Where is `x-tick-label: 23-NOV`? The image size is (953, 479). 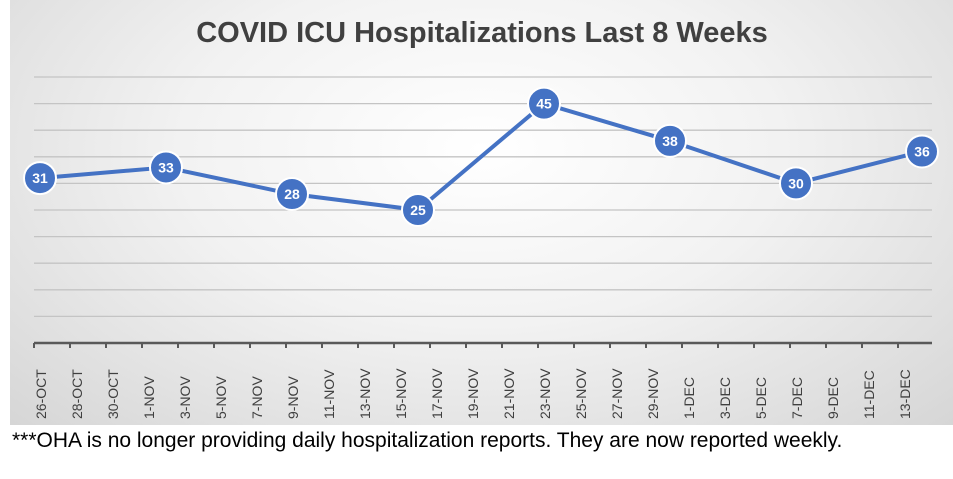
x-tick-label: 23-NOV is located at coordinates (545, 393).